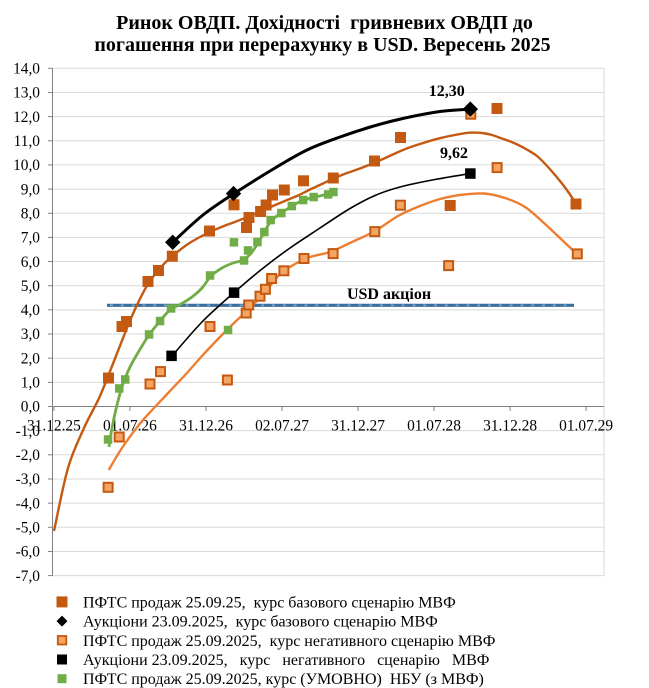  I want to click on svg-text: 01.07.26, so click(130, 426).